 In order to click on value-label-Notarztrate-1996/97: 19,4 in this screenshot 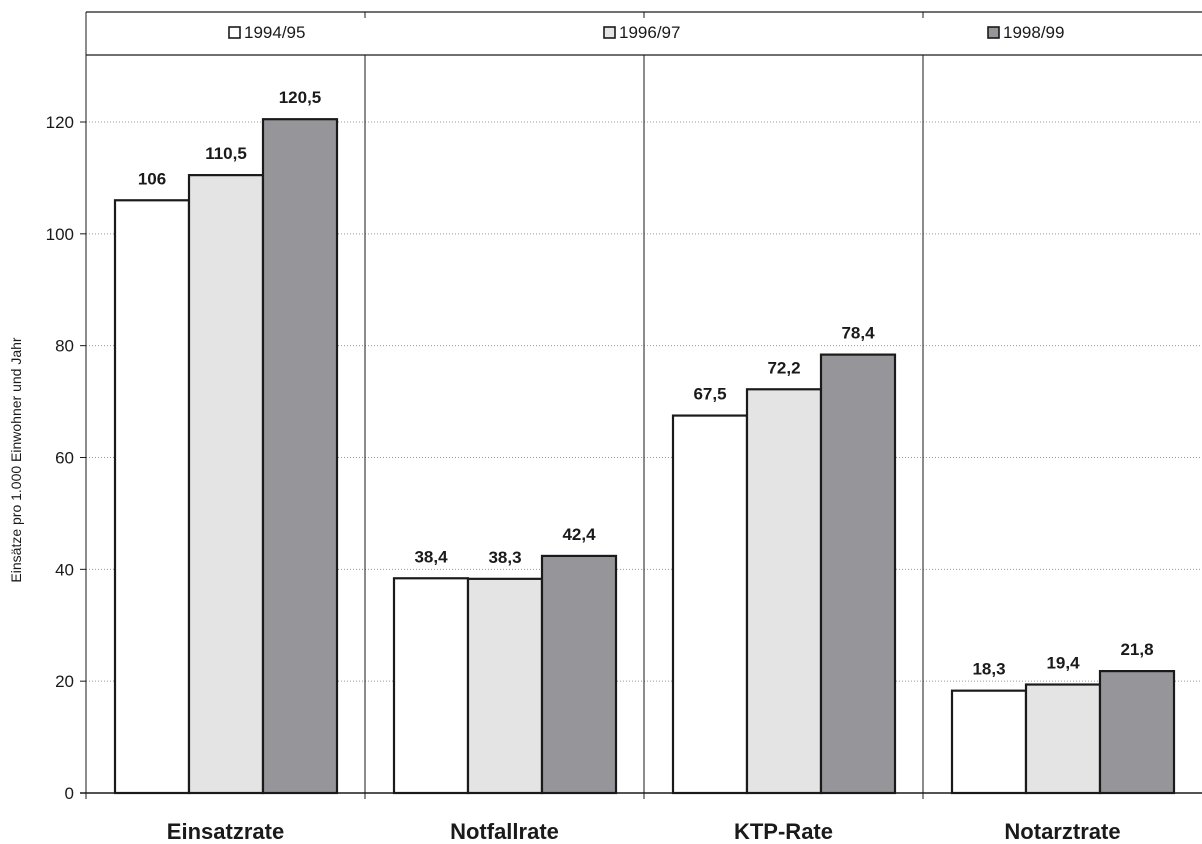, I will do `click(1063, 663)`.